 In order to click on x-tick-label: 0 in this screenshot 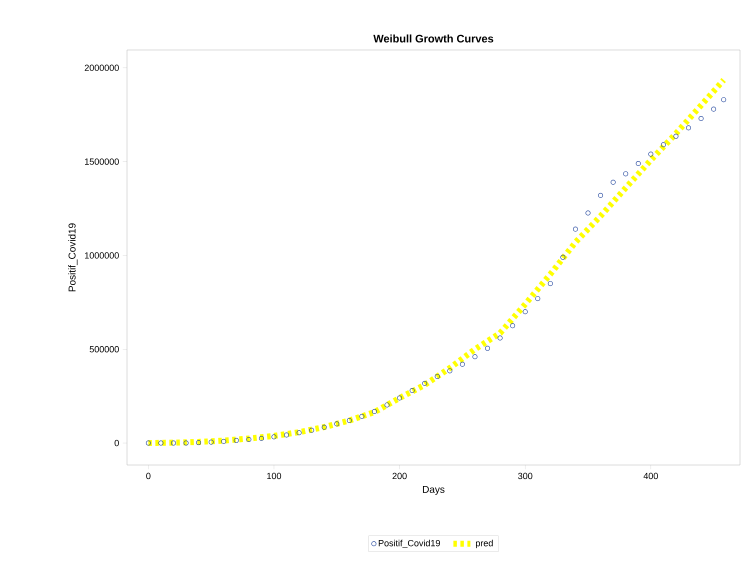, I will do `click(148, 476)`.